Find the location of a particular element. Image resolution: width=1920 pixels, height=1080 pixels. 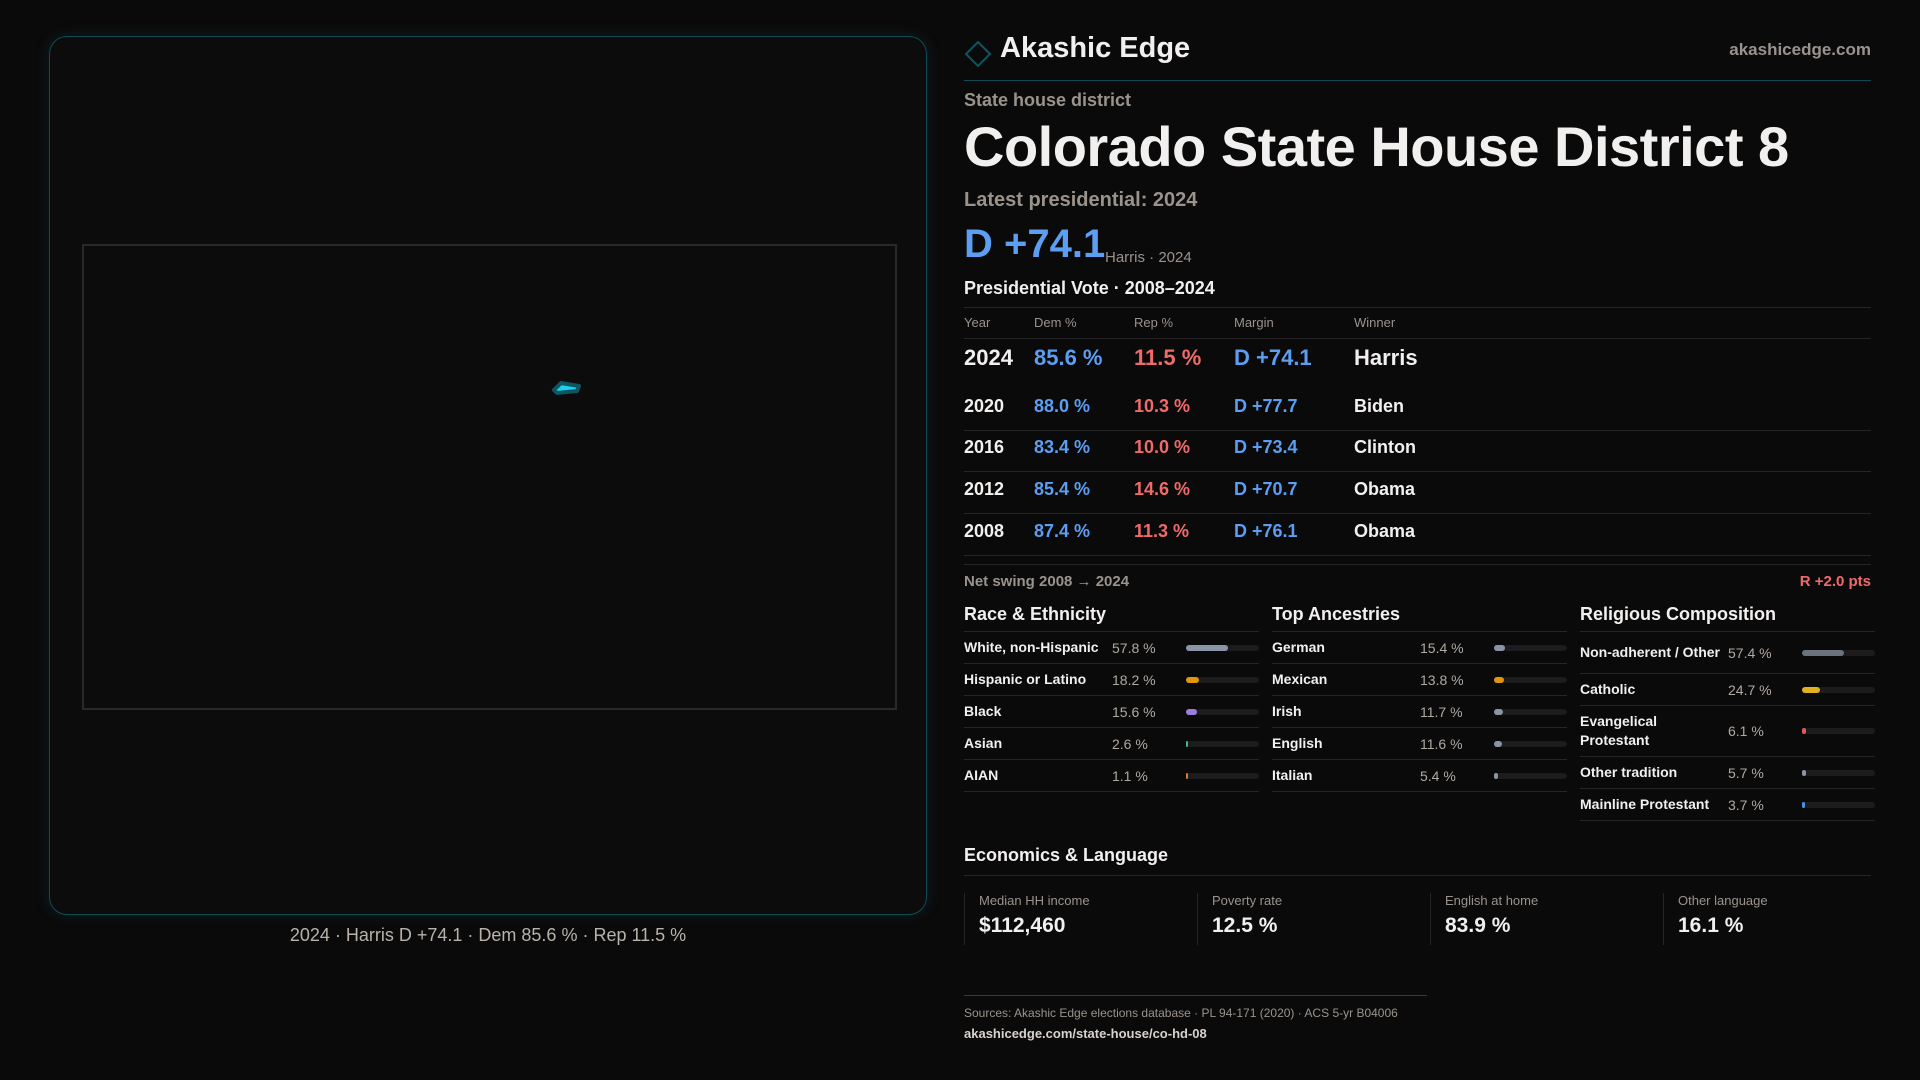

cell-year: 2016 is located at coordinates (984, 447).